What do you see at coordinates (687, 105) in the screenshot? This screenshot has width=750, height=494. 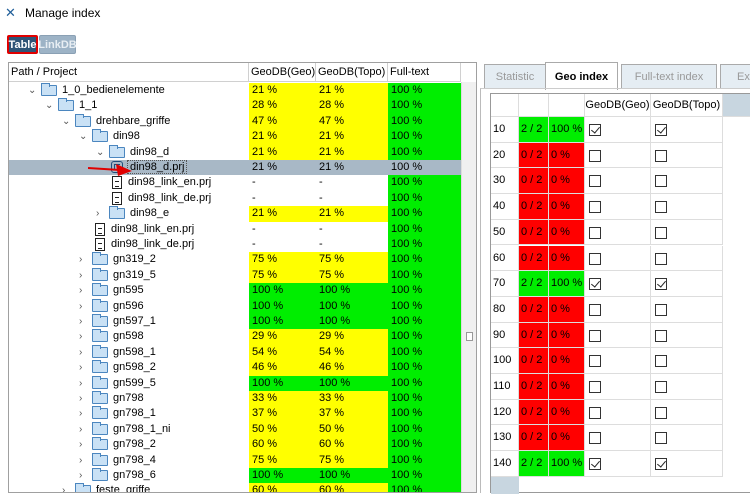 I see `column-header-geodb-topo: GeoDB(Topo)` at bounding box center [687, 105].